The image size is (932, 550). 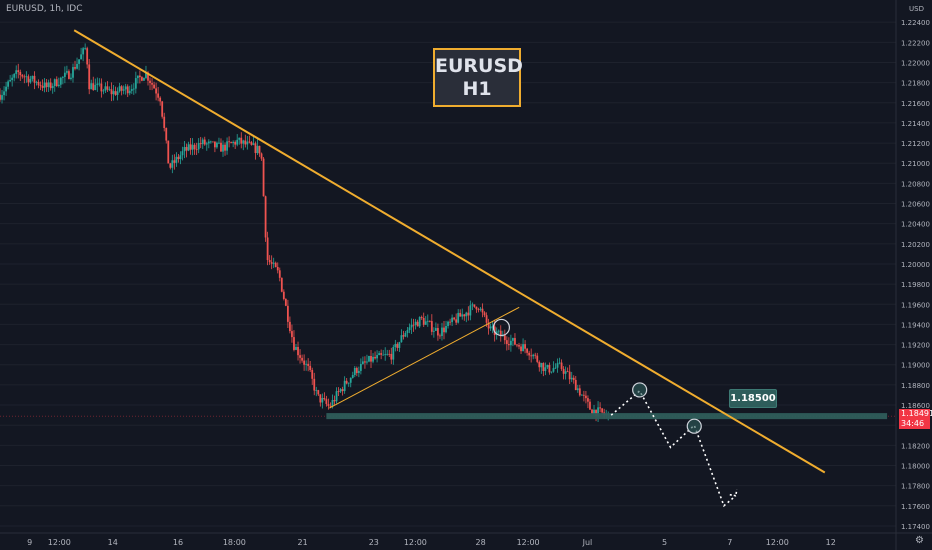 What do you see at coordinates (915, 205) in the screenshot?
I see `price-tick-label: 1.20600` at bounding box center [915, 205].